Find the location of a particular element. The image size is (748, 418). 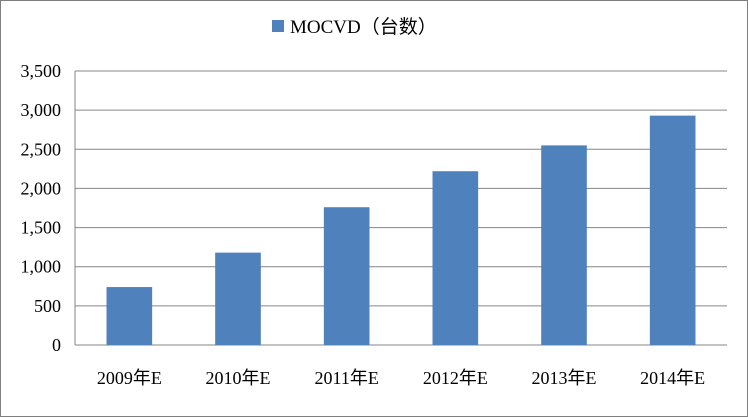

x-tick-label: 2011年E is located at coordinates (347, 378).